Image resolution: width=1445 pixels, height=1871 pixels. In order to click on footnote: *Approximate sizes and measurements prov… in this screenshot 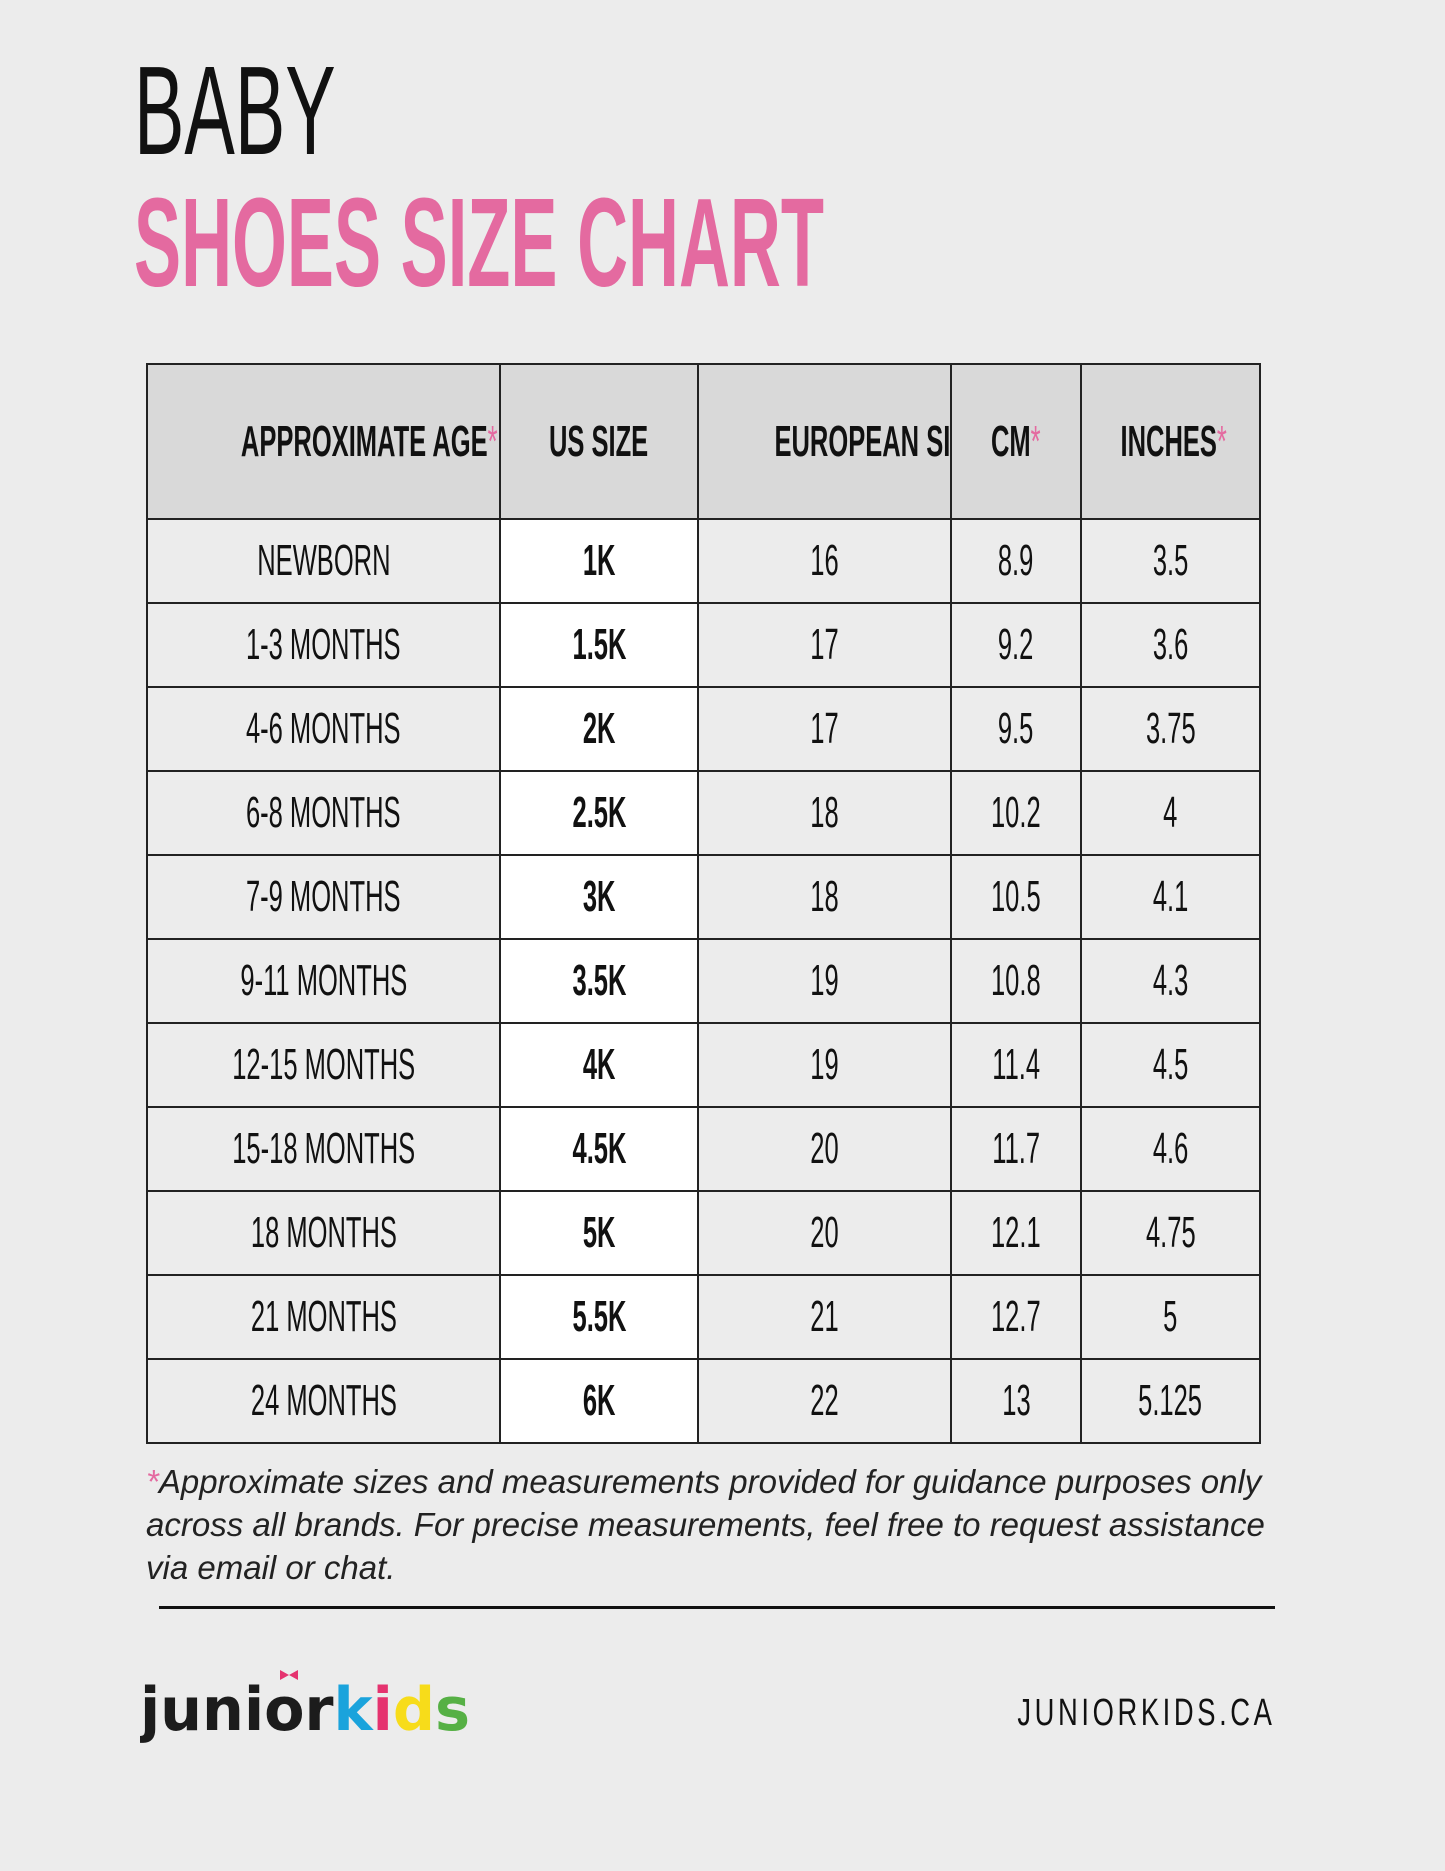, I will do `click(711, 1524)`.